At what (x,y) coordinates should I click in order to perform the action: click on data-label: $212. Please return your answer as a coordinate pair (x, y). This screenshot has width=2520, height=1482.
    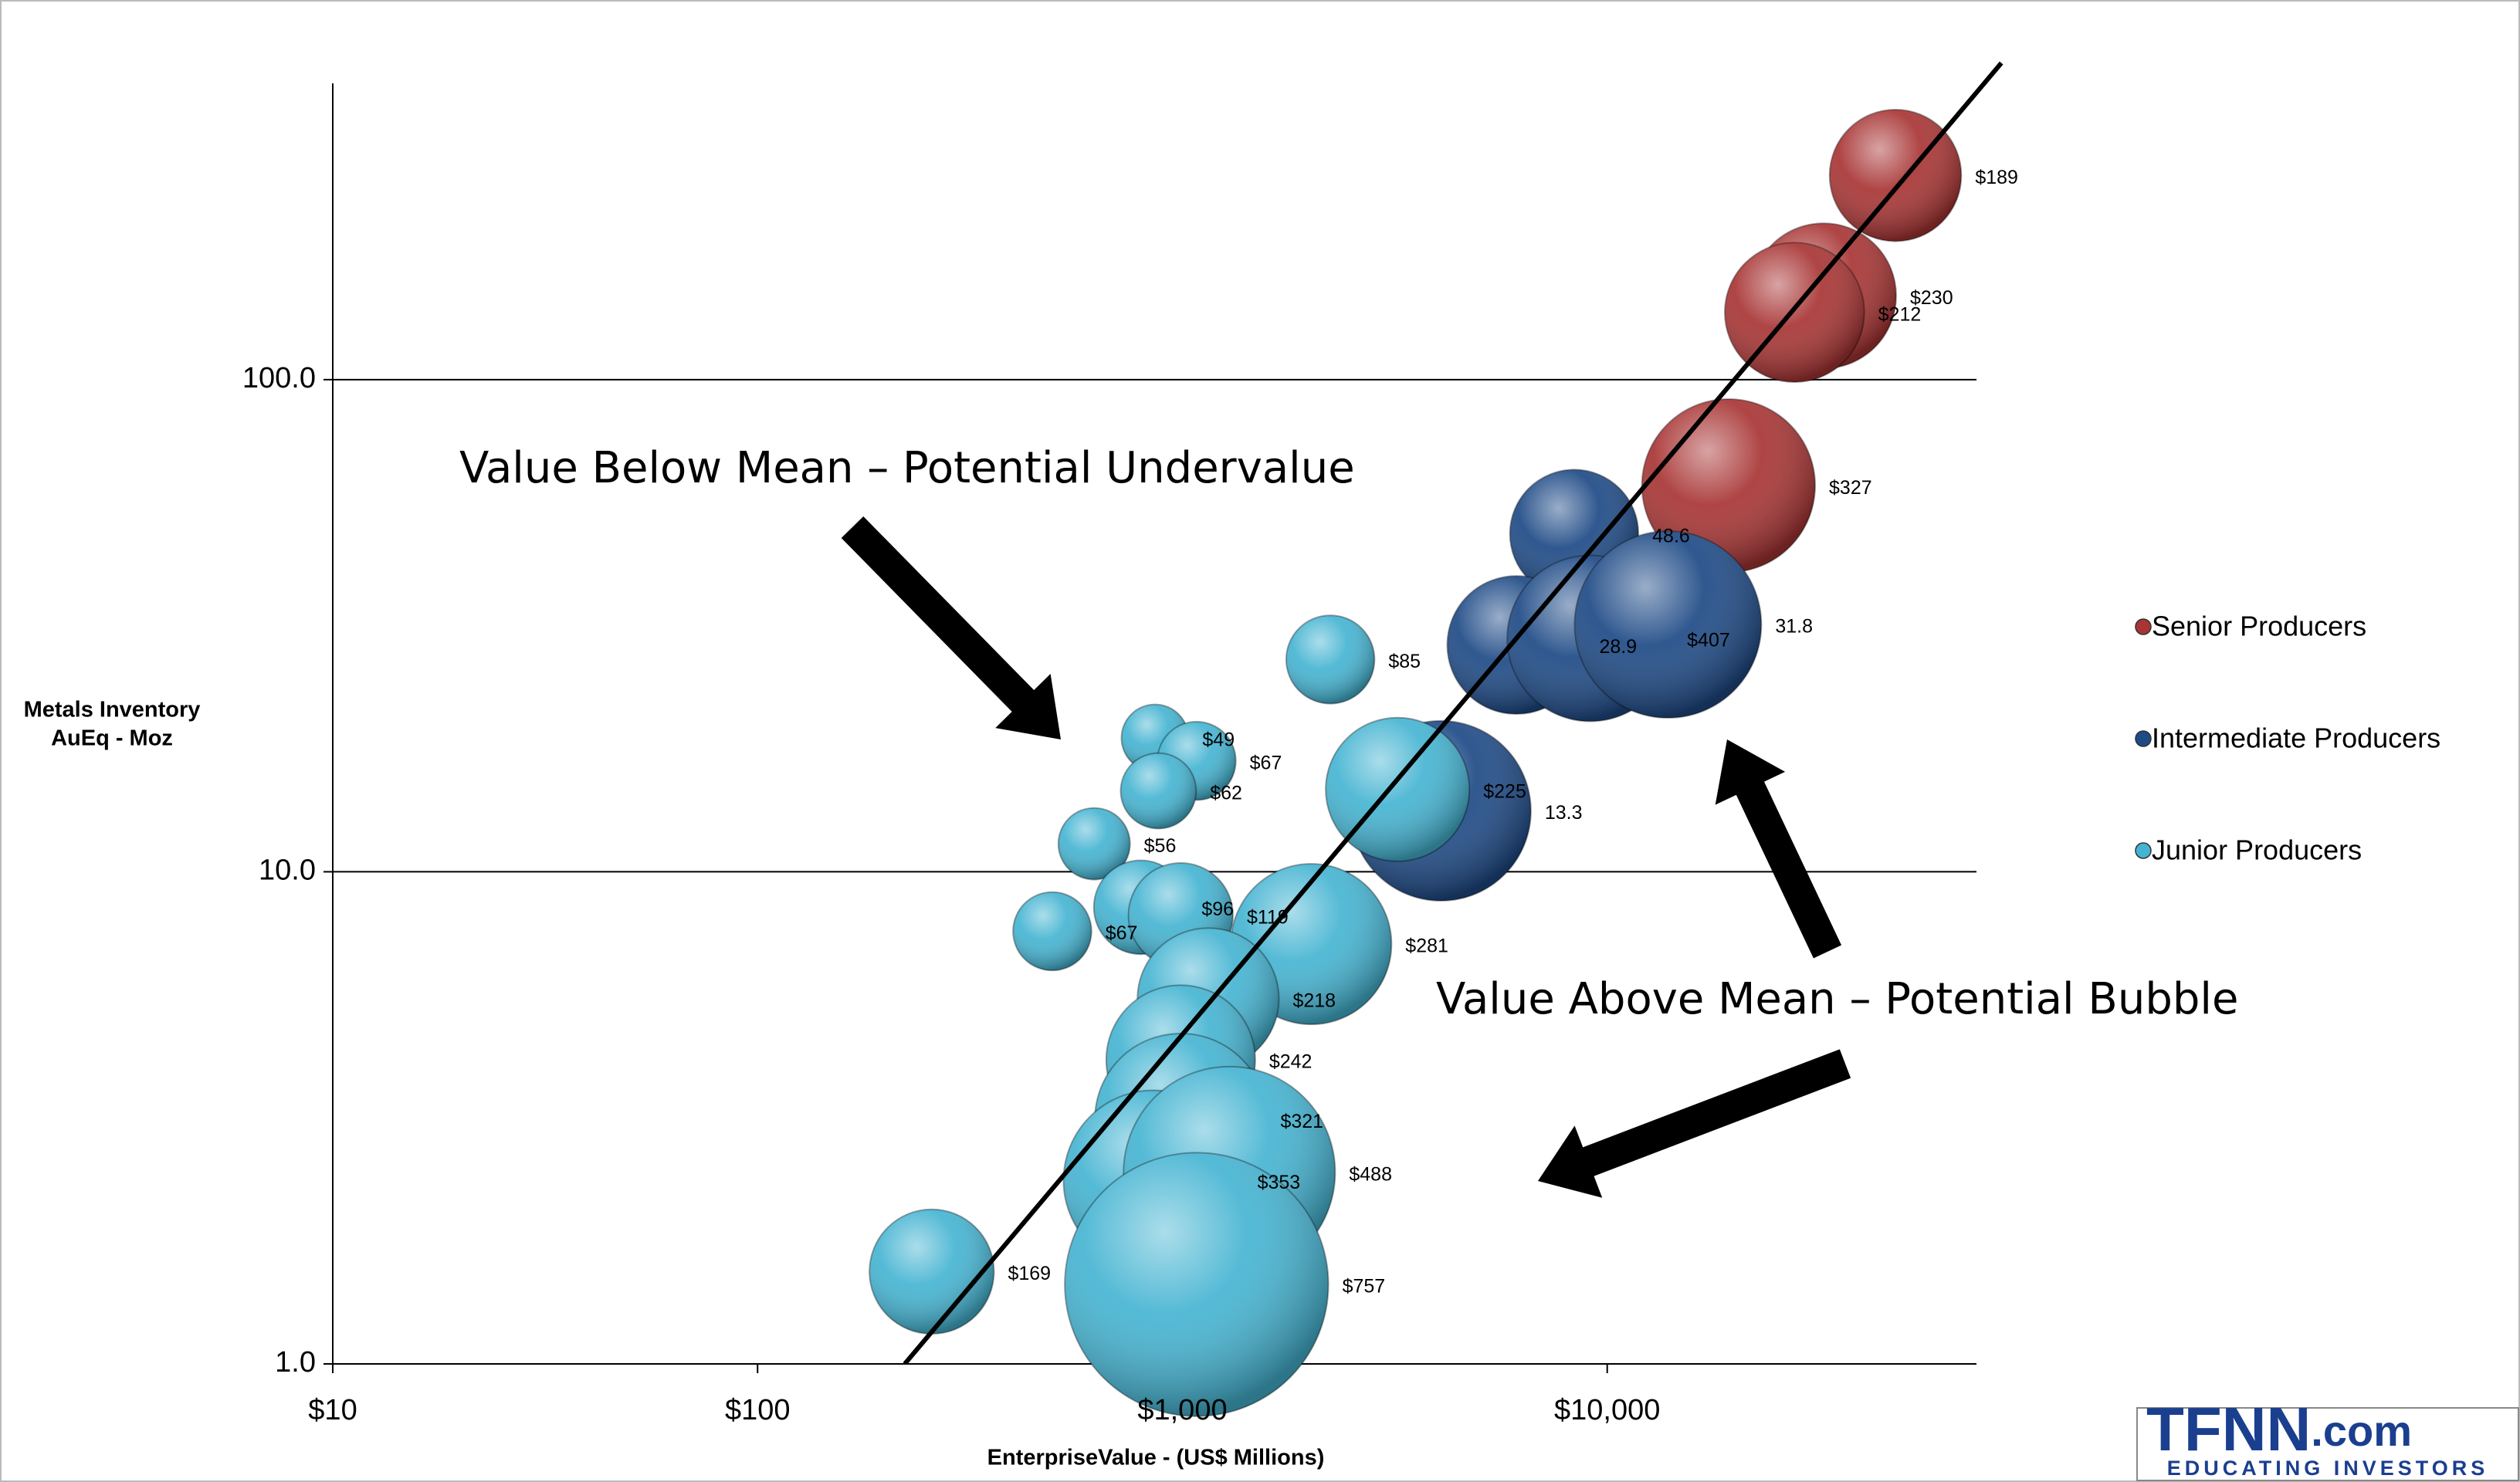
    Looking at the image, I should click on (1900, 314).